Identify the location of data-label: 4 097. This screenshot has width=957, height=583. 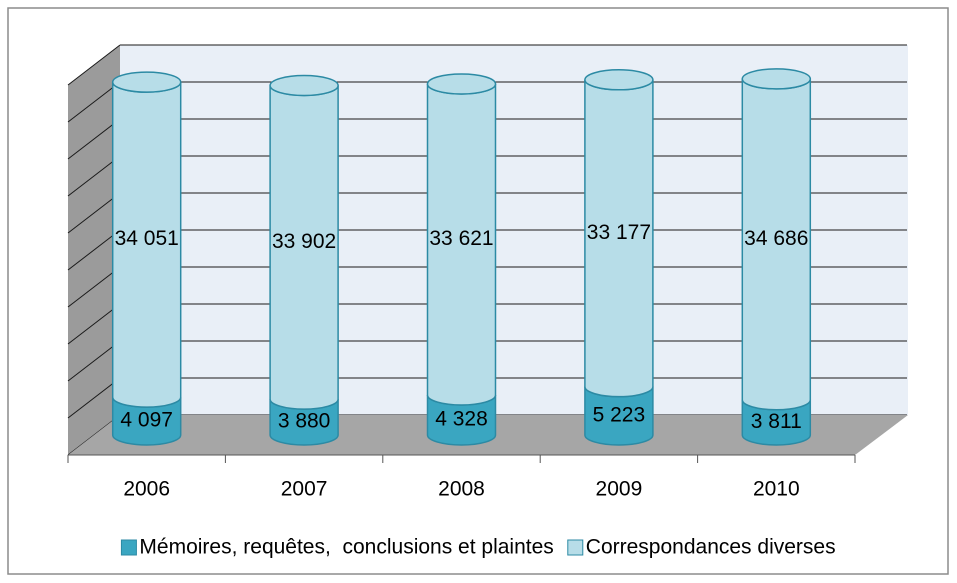
(146, 420).